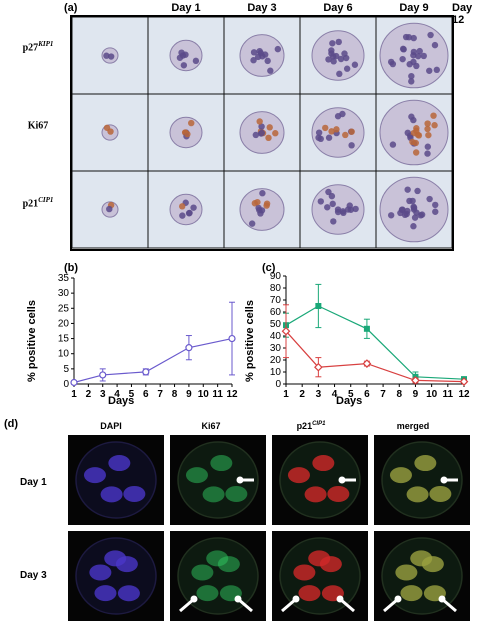 The width and height of the screenshot is (480, 626). Describe the element at coordinates (103, 394) in the screenshot. I see `x-tick-label: 3` at that location.